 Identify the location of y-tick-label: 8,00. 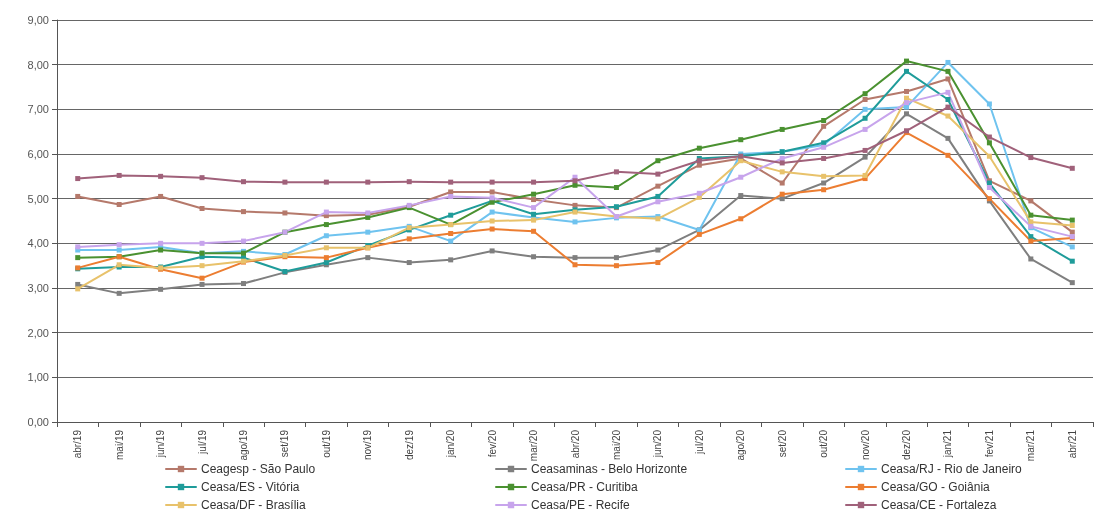
(38, 64).